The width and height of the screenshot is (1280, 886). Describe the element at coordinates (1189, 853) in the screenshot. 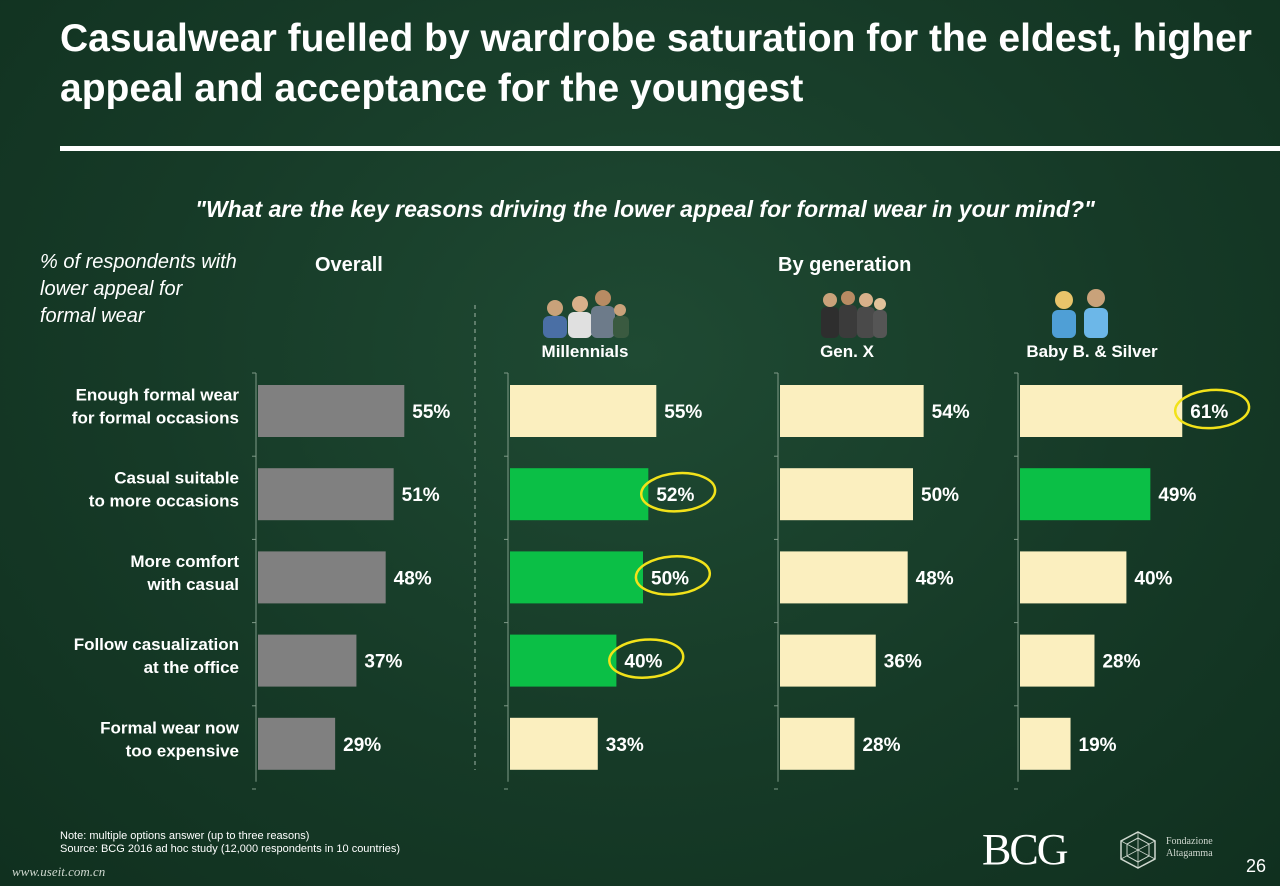

I see `fondazione-line2: Altagamma` at that location.